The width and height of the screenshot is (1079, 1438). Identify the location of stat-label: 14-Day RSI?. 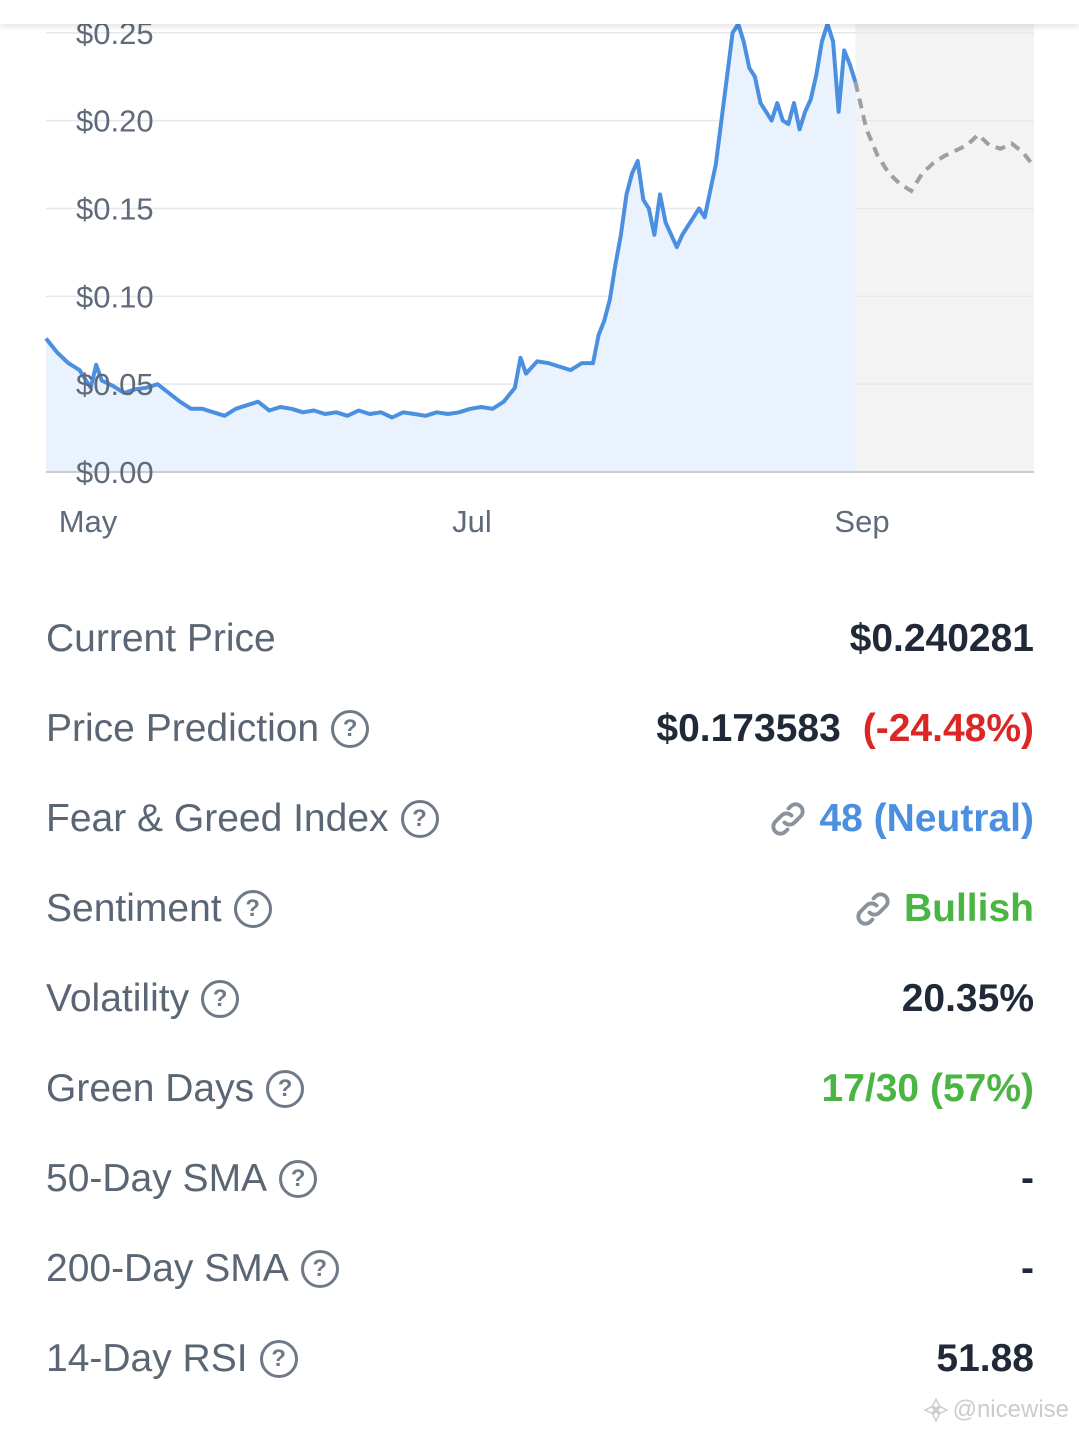
(172, 1359).